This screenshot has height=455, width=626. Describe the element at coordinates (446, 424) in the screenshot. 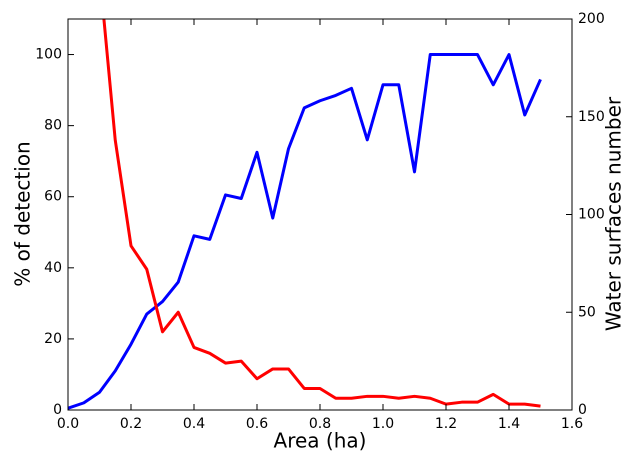

I see `x-tick-label: 1.2` at that location.